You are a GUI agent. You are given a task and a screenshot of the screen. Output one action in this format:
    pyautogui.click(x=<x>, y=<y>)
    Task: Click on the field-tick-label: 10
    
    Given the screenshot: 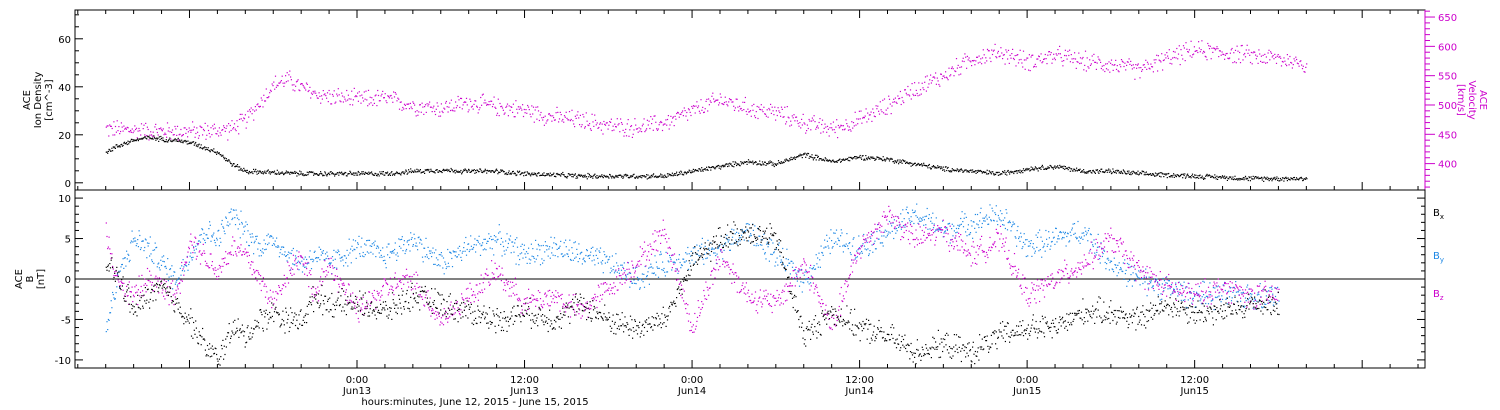 What is the action you would take?
    pyautogui.click(x=64, y=199)
    